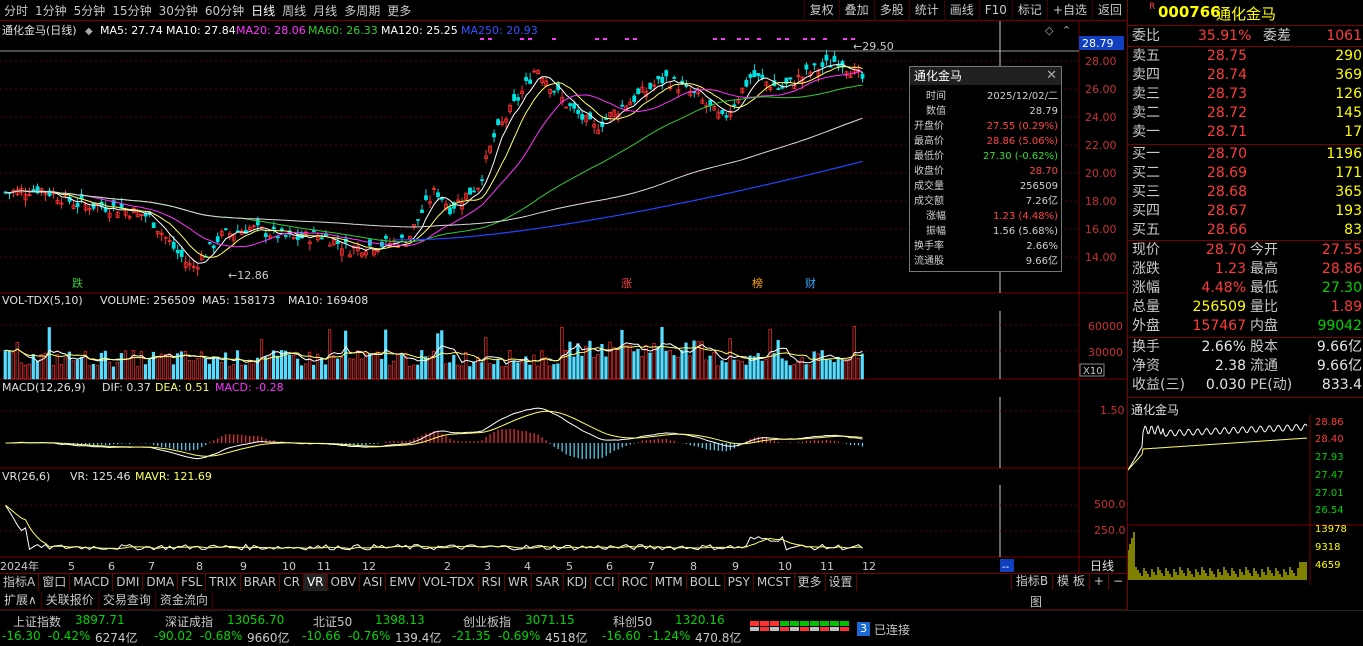 This screenshot has width=1363, height=646. Describe the element at coordinates (519, 582) in the screenshot. I see `indicator-tab-15: WR` at that location.